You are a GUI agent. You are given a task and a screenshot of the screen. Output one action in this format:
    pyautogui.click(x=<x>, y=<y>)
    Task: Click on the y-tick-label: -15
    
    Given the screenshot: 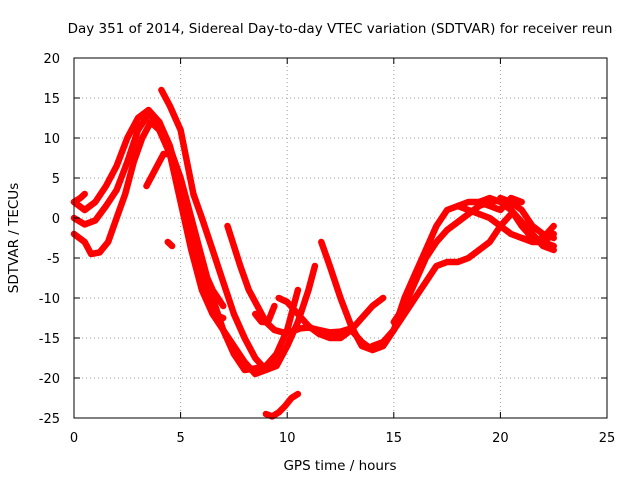 What is the action you would take?
    pyautogui.click(x=49, y=339)
    